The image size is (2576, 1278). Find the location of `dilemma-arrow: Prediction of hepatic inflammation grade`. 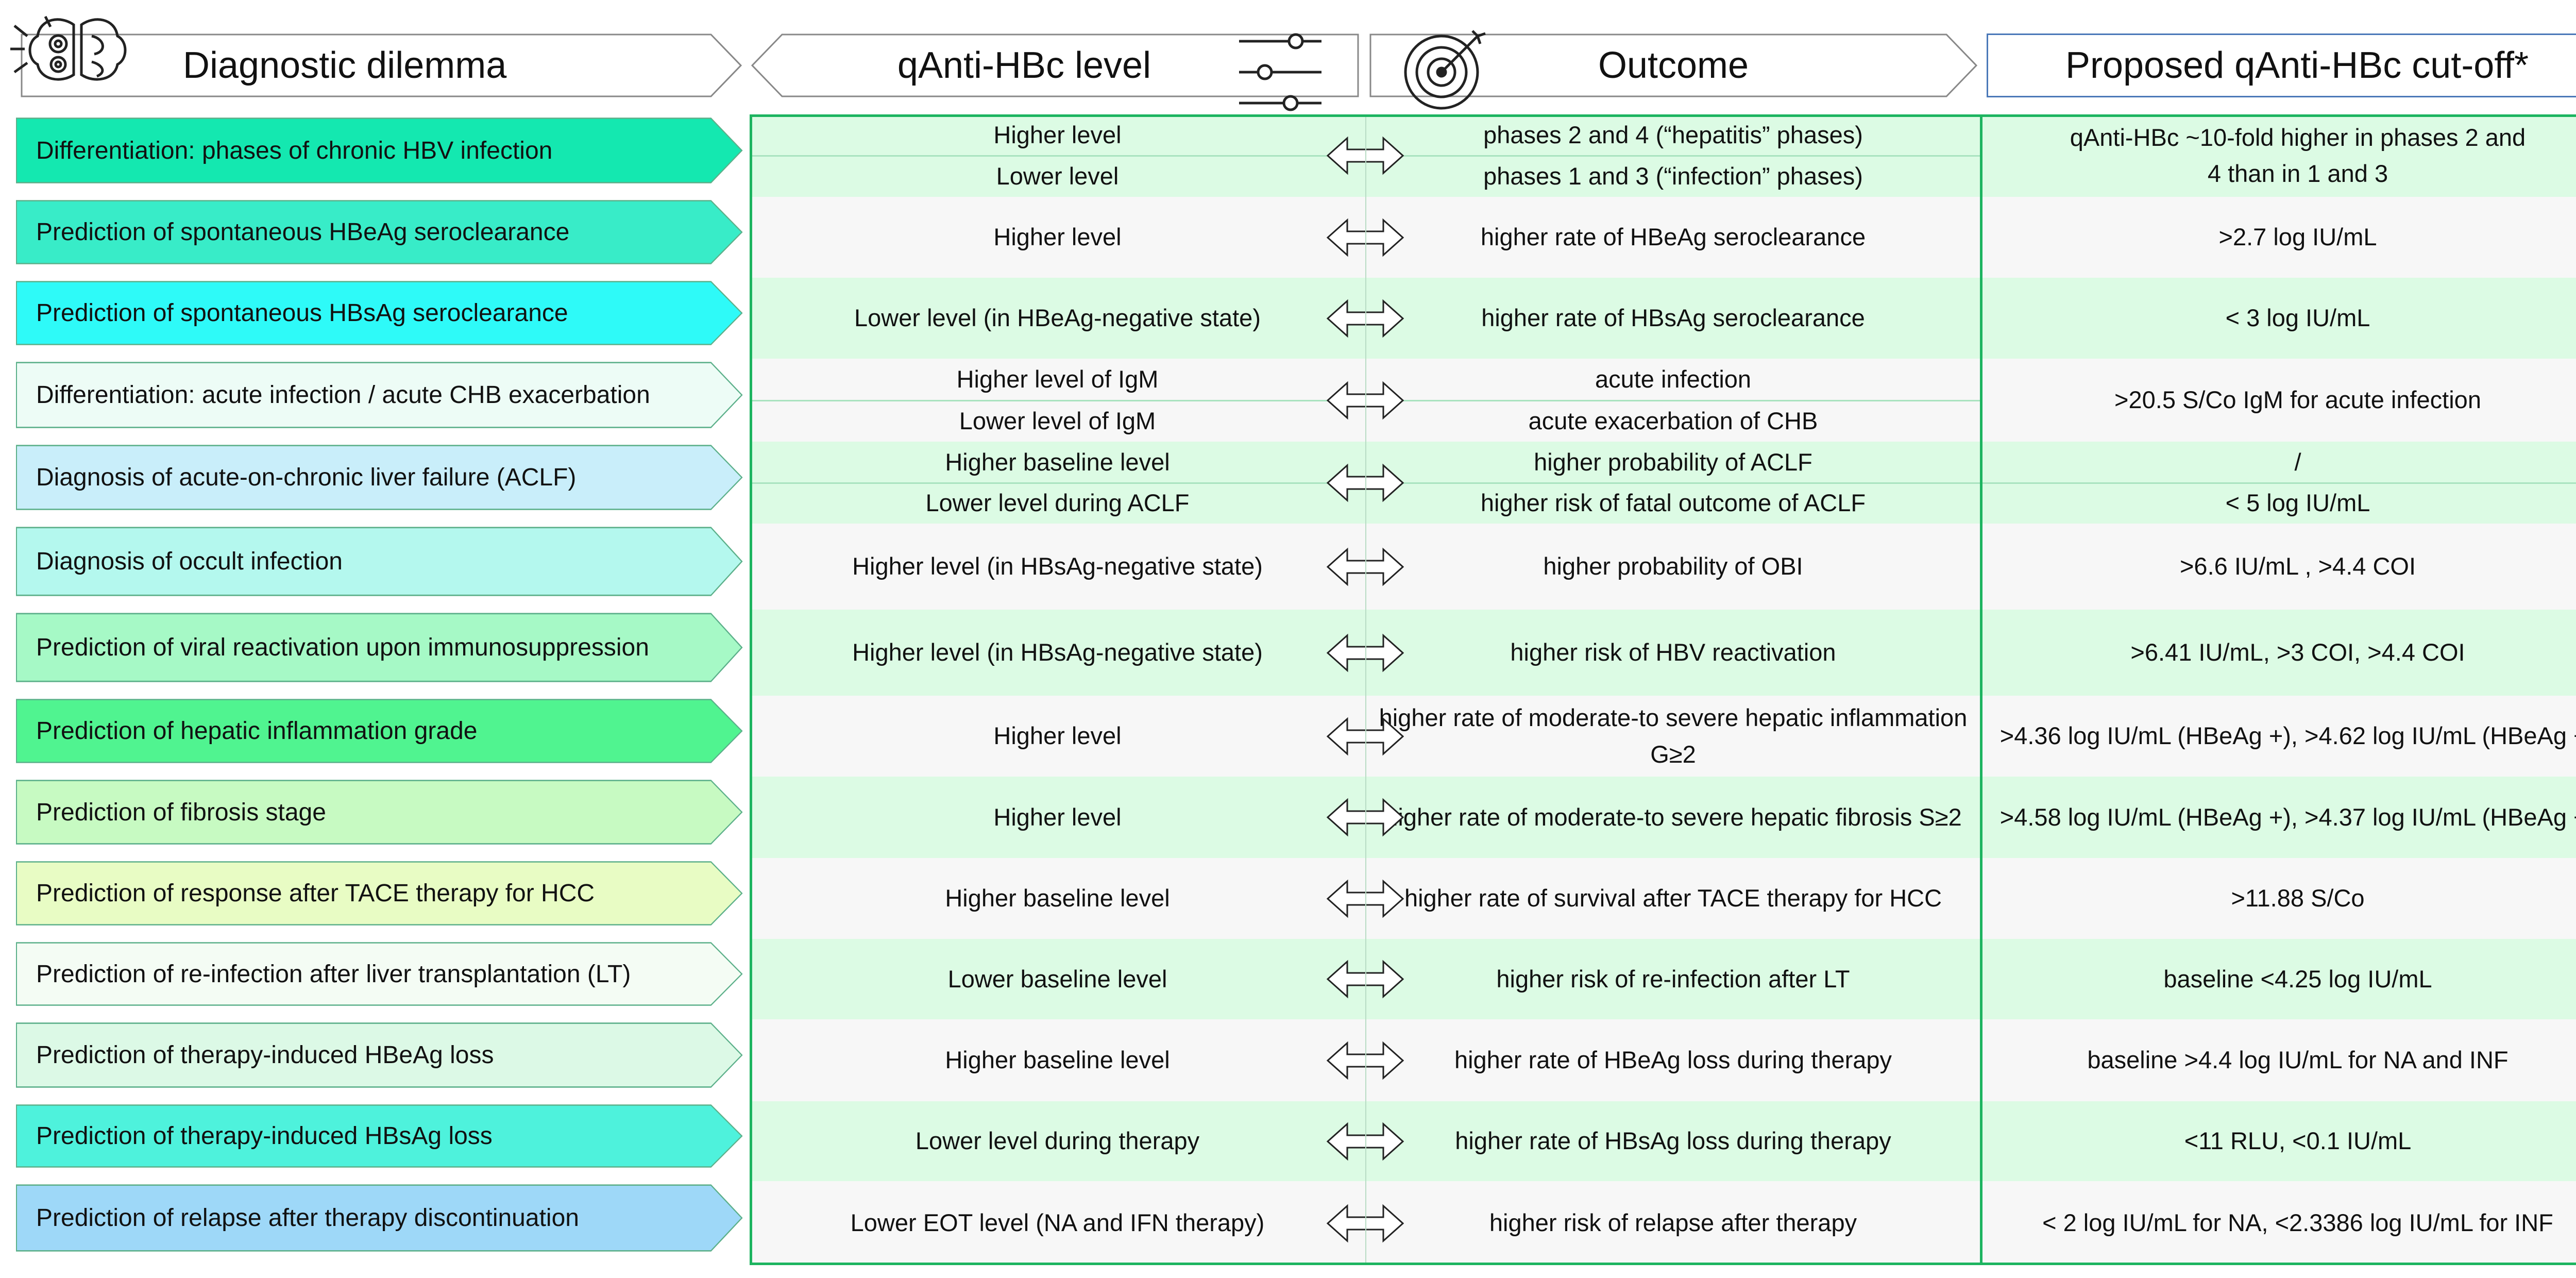

dilemma-arrow: Prediction of hepatic inflammation grade is located at coordinates (379, 731).